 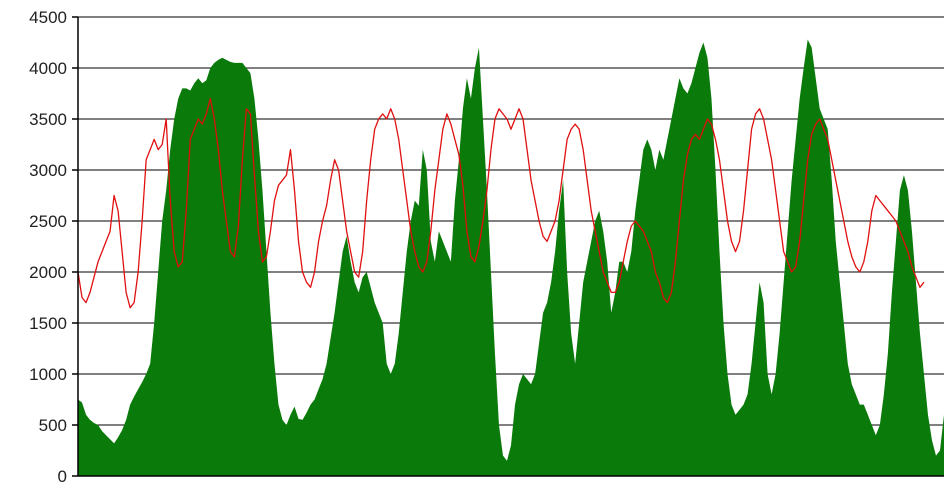 I want to click on y-tick-label-1000: 1000, so click(x=48, y=374).